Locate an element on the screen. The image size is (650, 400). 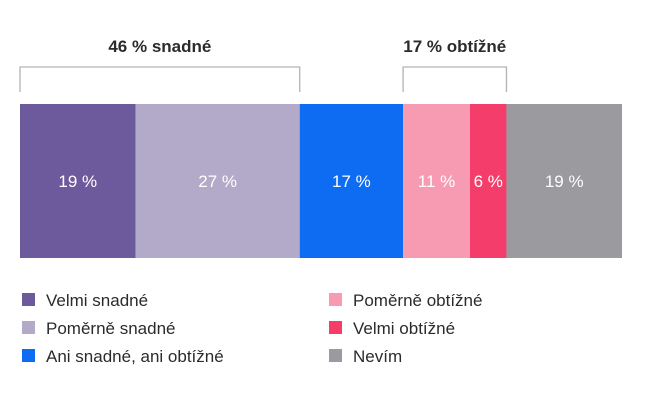
group-label-2: 17 % obtížné is located at coordinates (454, 46).